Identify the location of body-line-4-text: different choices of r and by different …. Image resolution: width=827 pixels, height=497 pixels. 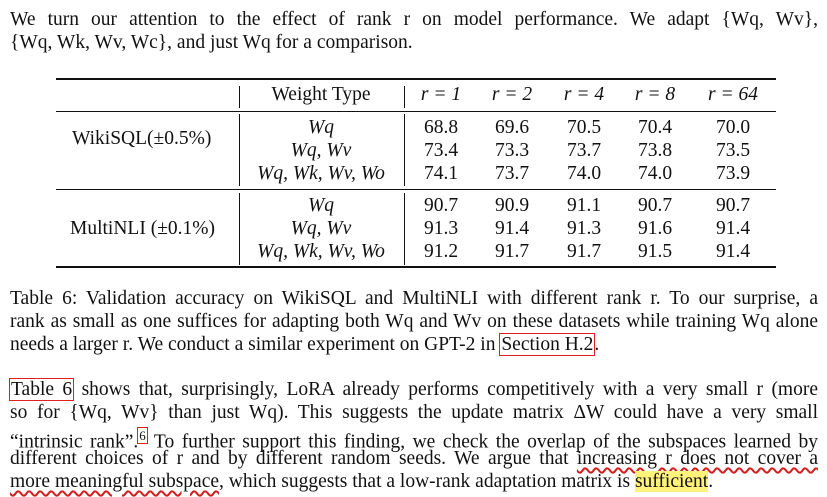
(293, 458).